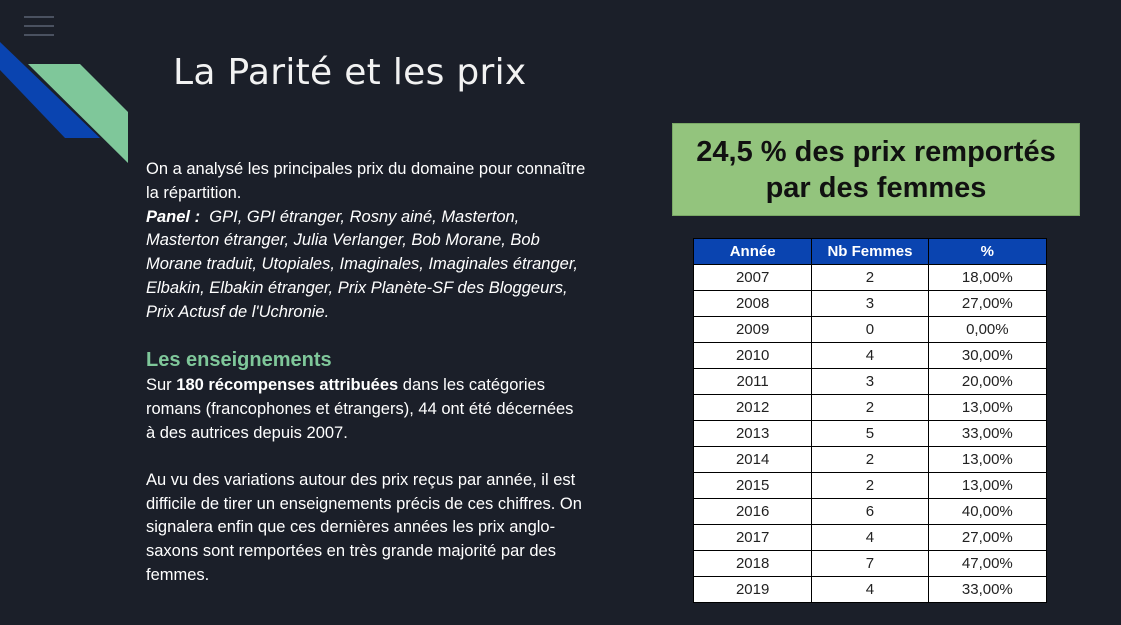  Describe the element at coordinates (752, 433) in the screenshot. I see `table-cell: 2013` at that location.